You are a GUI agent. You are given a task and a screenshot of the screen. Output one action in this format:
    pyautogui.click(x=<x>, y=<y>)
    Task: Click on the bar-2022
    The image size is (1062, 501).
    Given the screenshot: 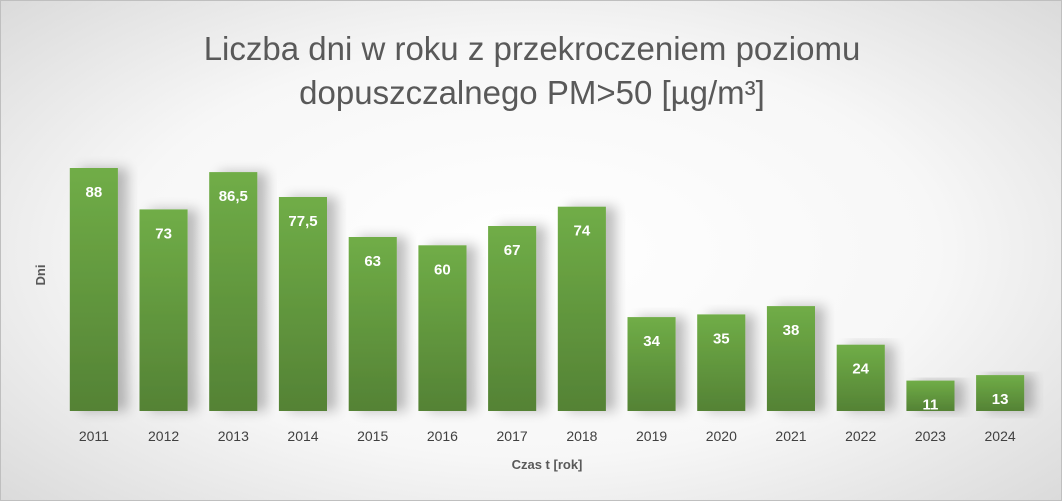 What is the action you would take?
    pyautogui.click(x=860, y=377)
    